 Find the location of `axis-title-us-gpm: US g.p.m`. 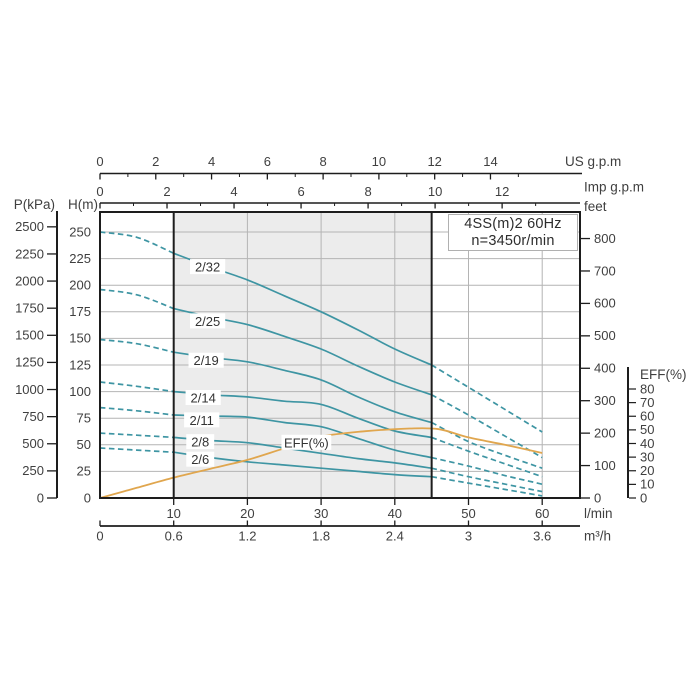

axis-title-us-gpm: US g.p.m is located at coordinates (593, 161).